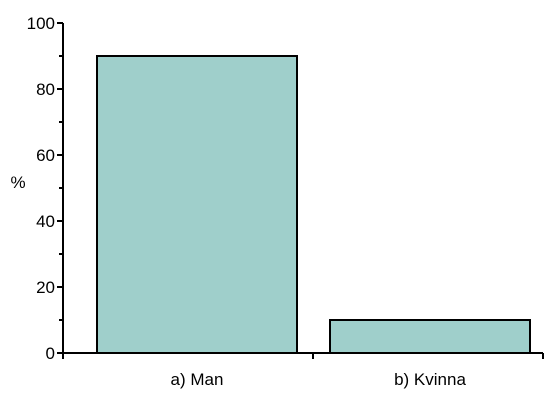 Image resolution: width=544 pixels, height=394 pixels. I want to click on y-tick-label: 100, so click(41, 23).